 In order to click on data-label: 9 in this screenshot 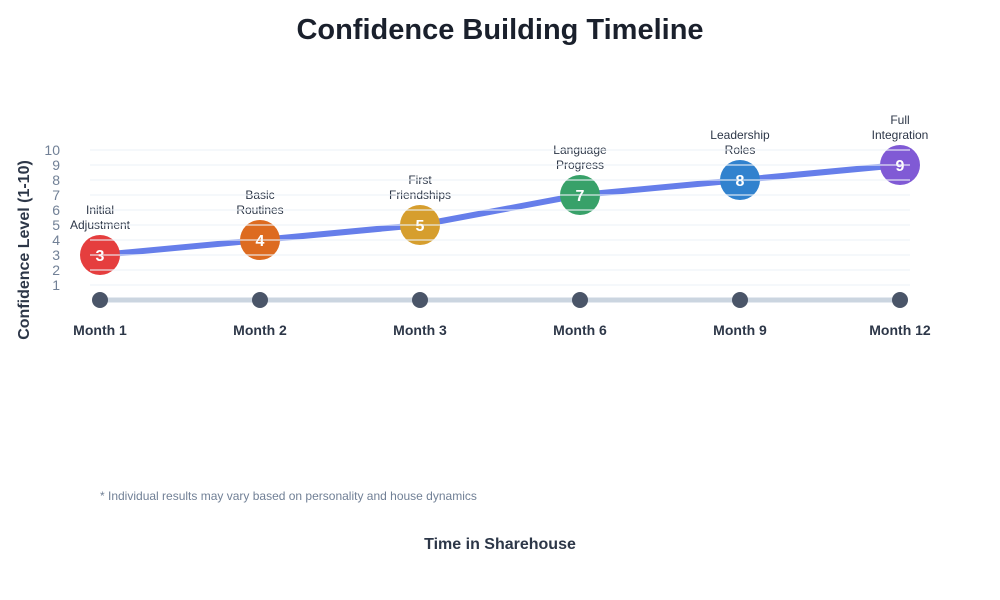, I will do `click(900, 166)`.